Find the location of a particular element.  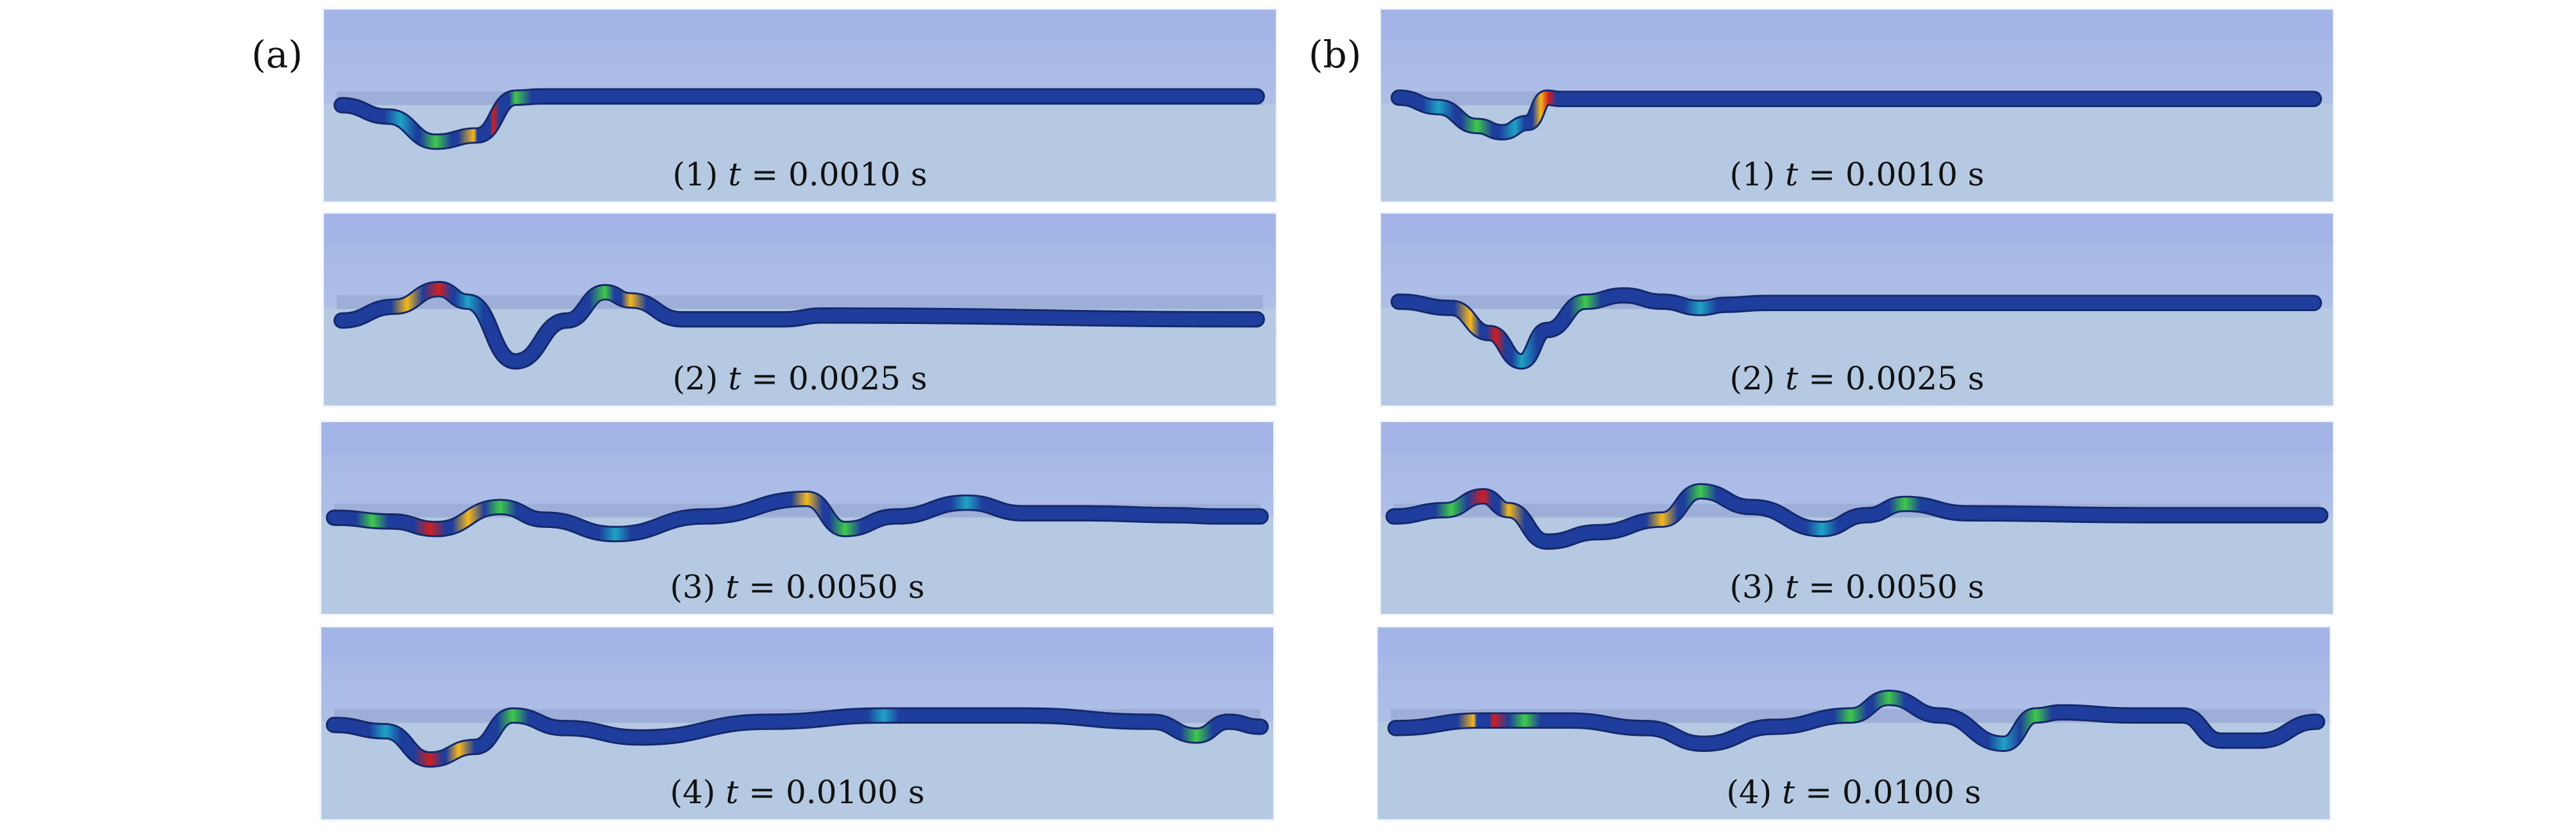

panel-b-3: (3) t = 0.0050 s is located at coordinates (1857, 518).